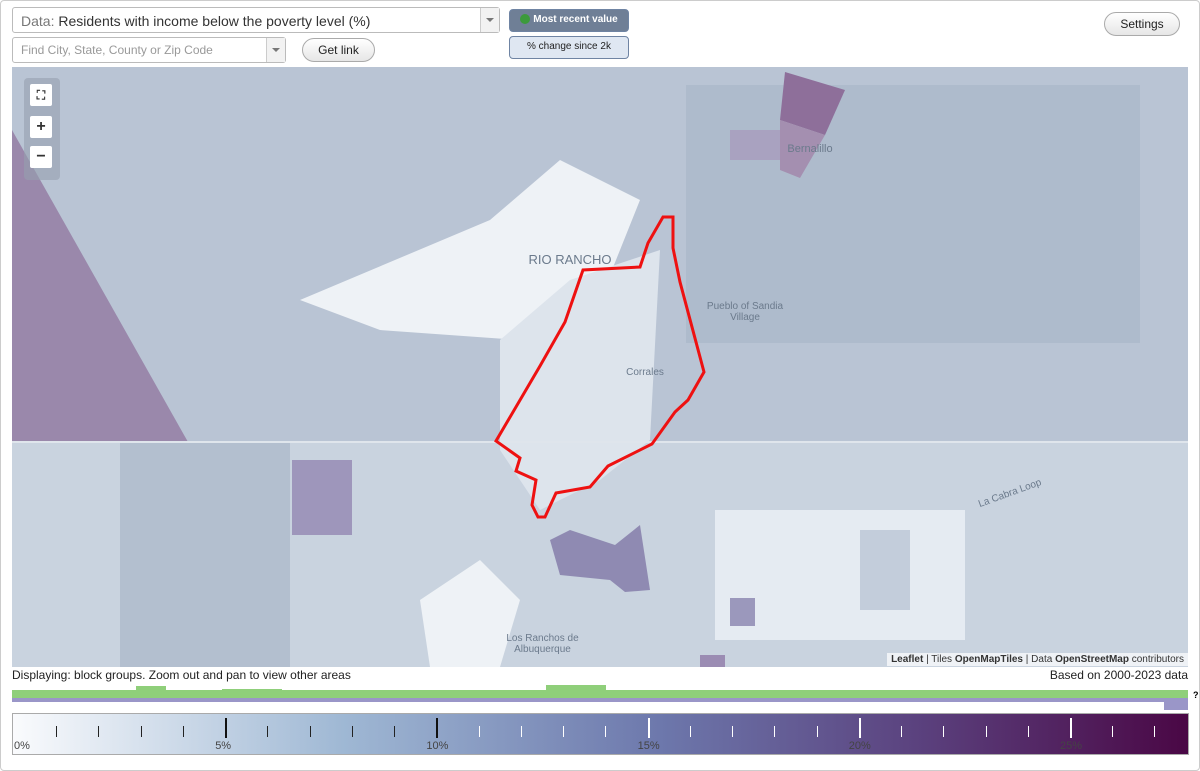 This screenshot has height=771, width=1200. I want to click on search-box: Find City, State, County or Zip Code, so click(149, 50).